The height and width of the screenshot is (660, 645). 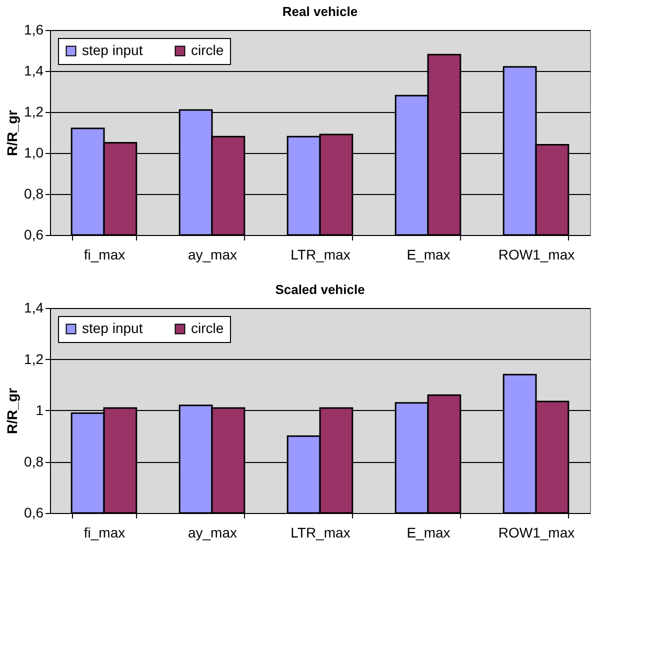 I want to click on y-tick-label: 1, so click(x=40, y=410).